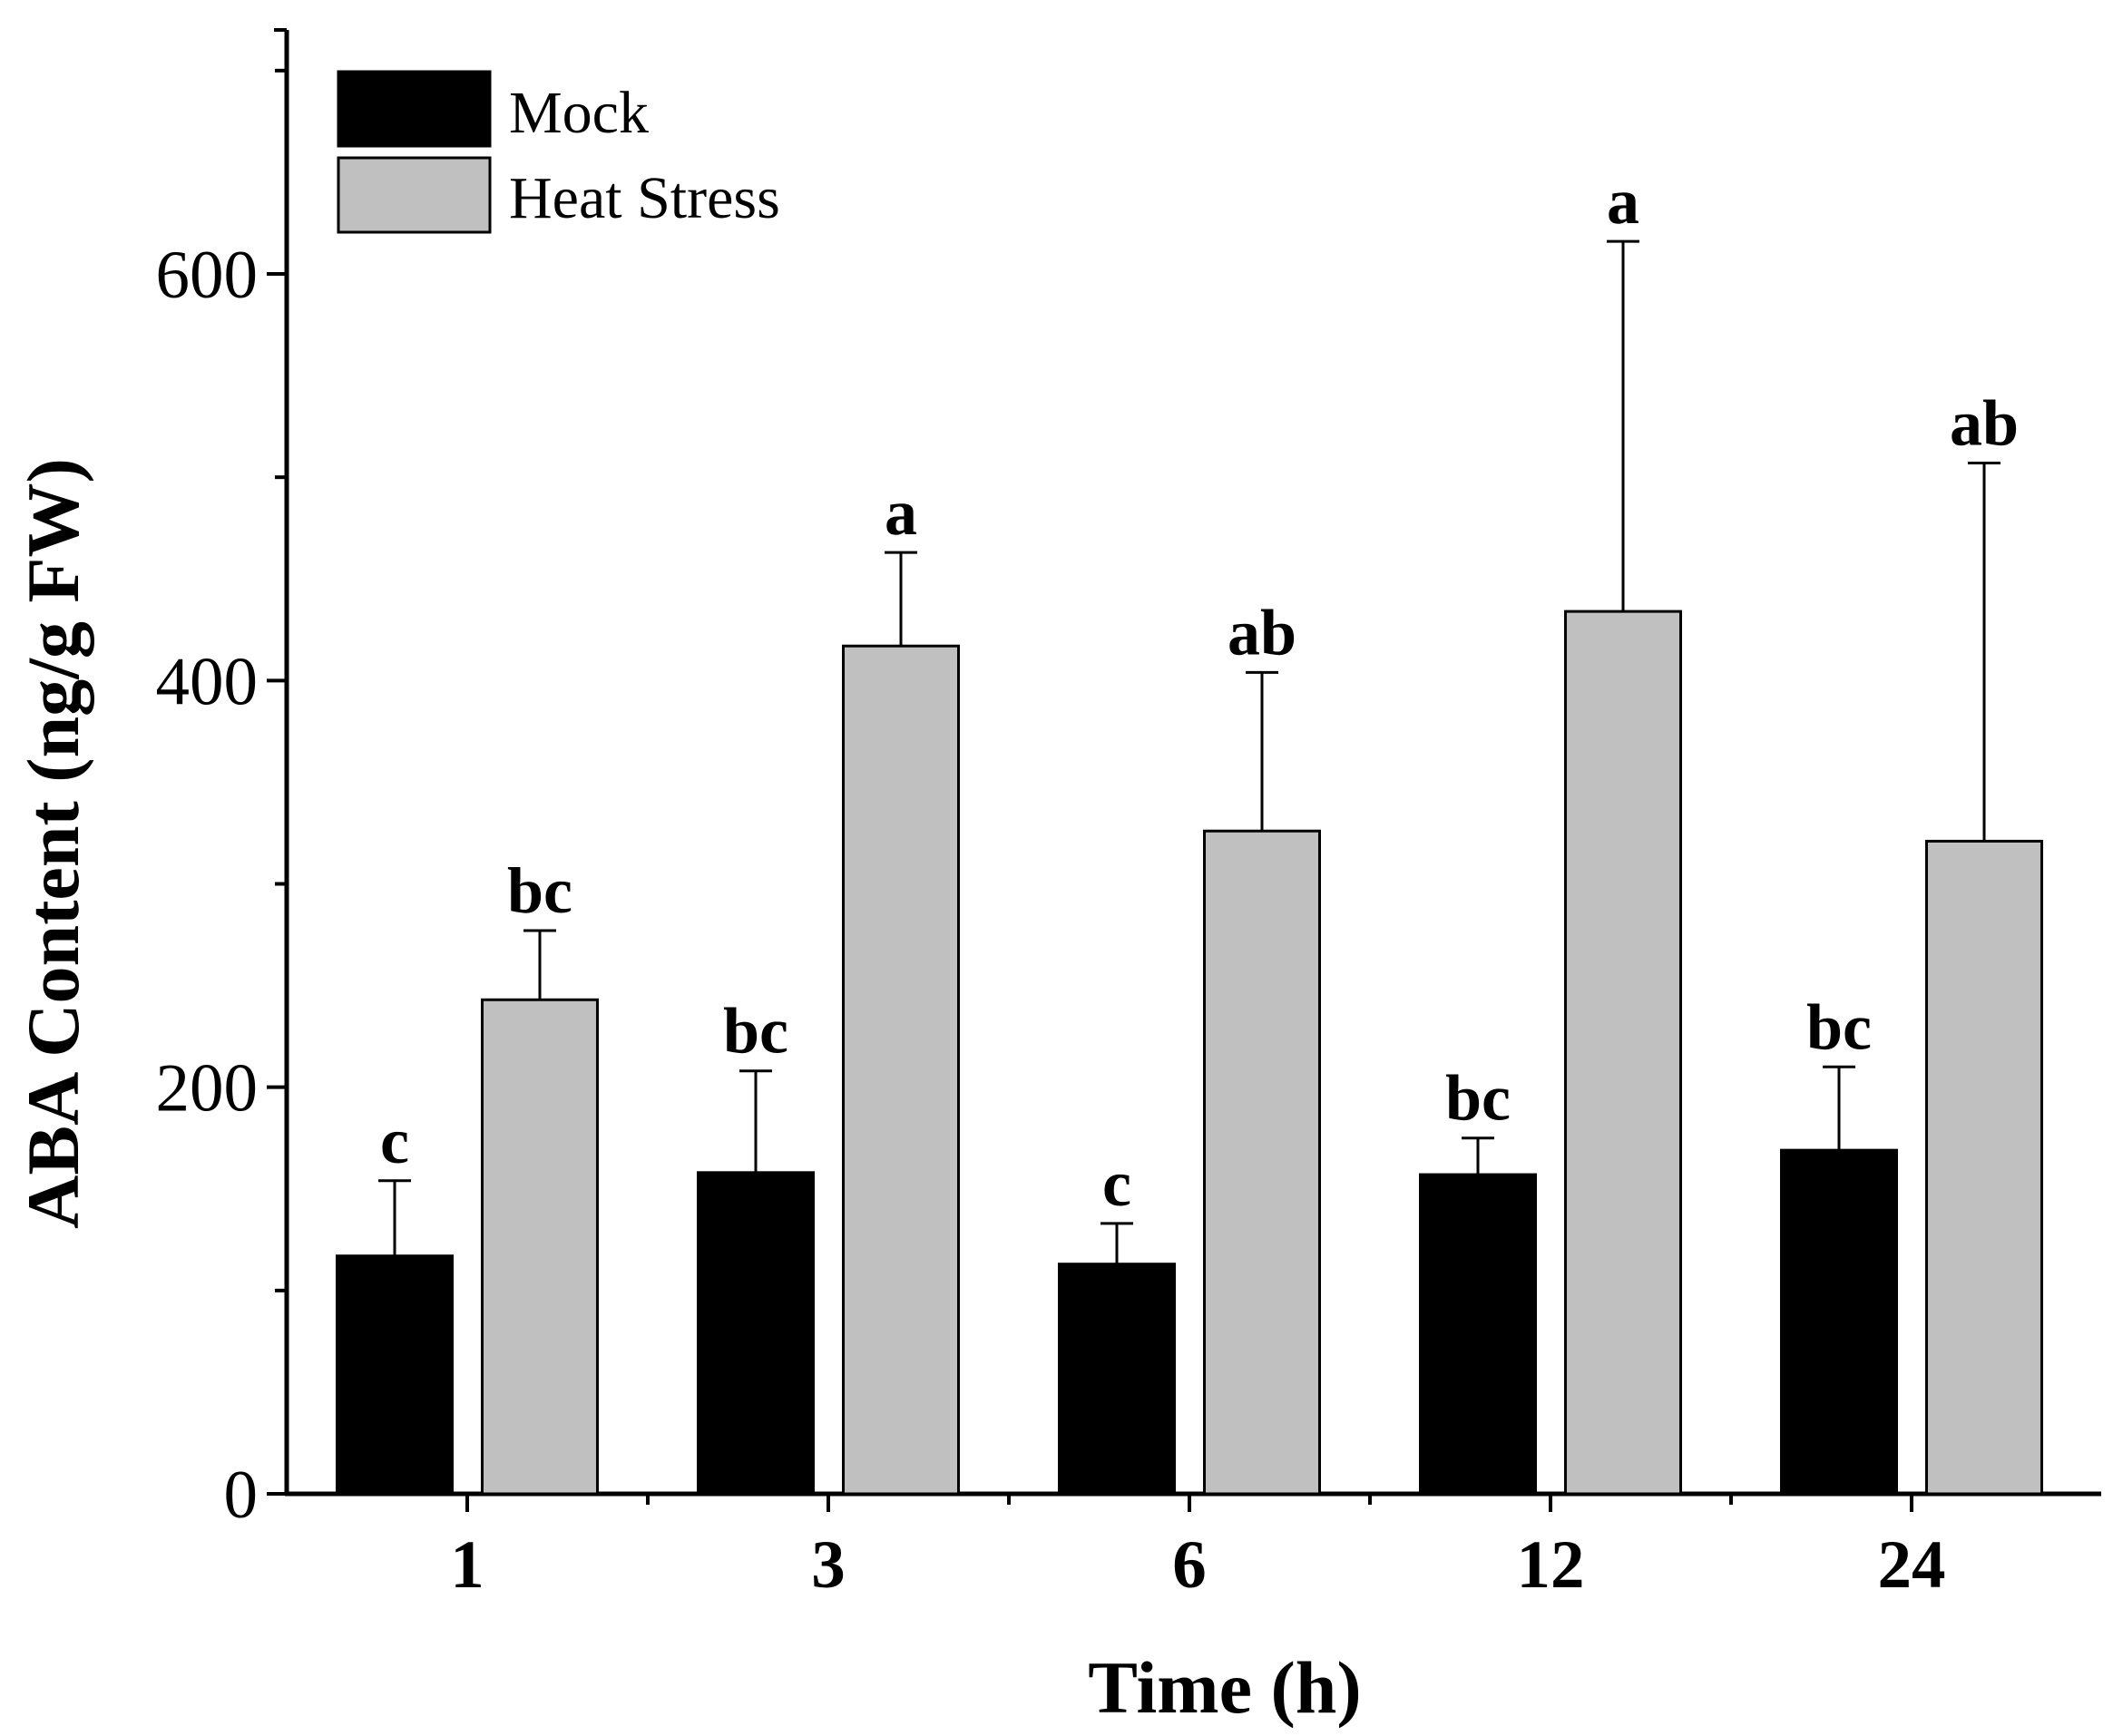 This screenshot has width=2113, height=1736. I want to click on y-tick-label-200: 200, so click(207, 1088).